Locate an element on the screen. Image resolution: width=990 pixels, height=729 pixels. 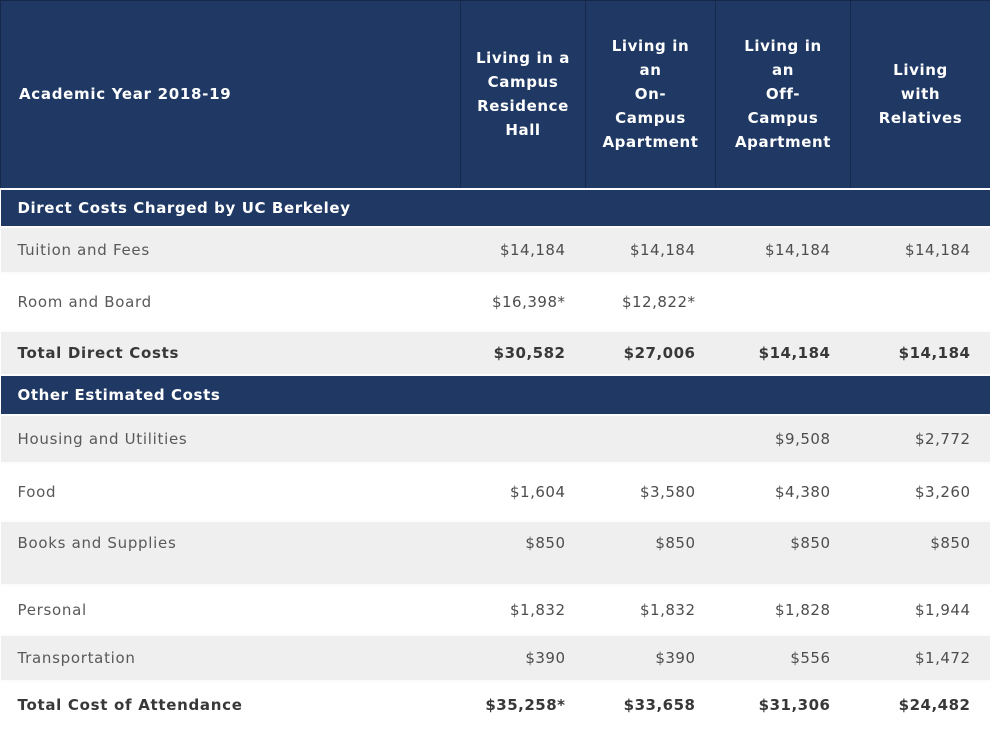
table-row-food: Food $1,604 $3,580 $4,380 $3,260 is located at coordinates (495, 492).